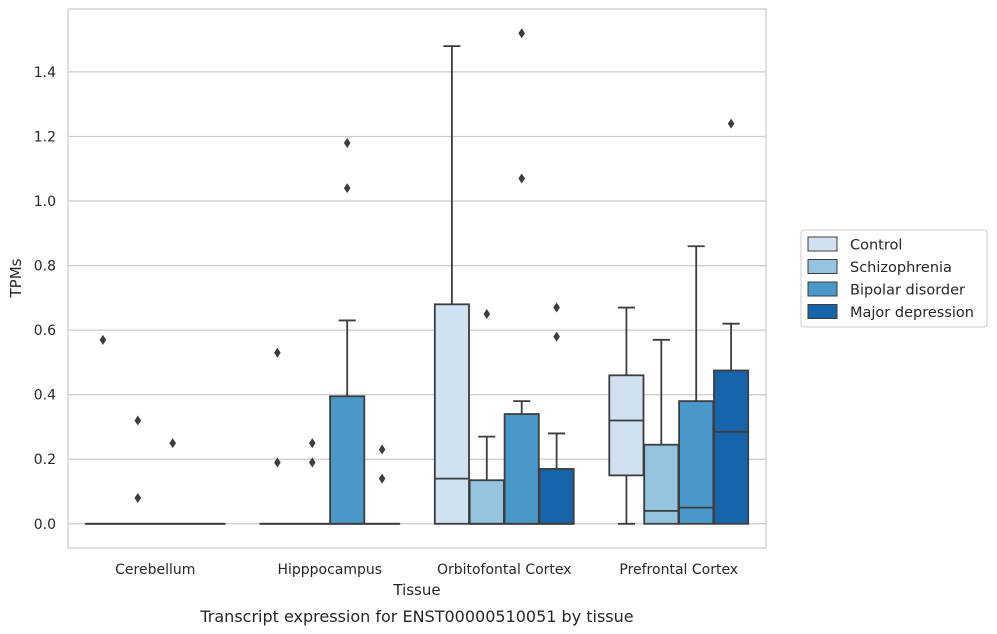  Describe the element at coordinates (45, 137) in the screenshot. I see `y-tick-label: 1.2` at that location.